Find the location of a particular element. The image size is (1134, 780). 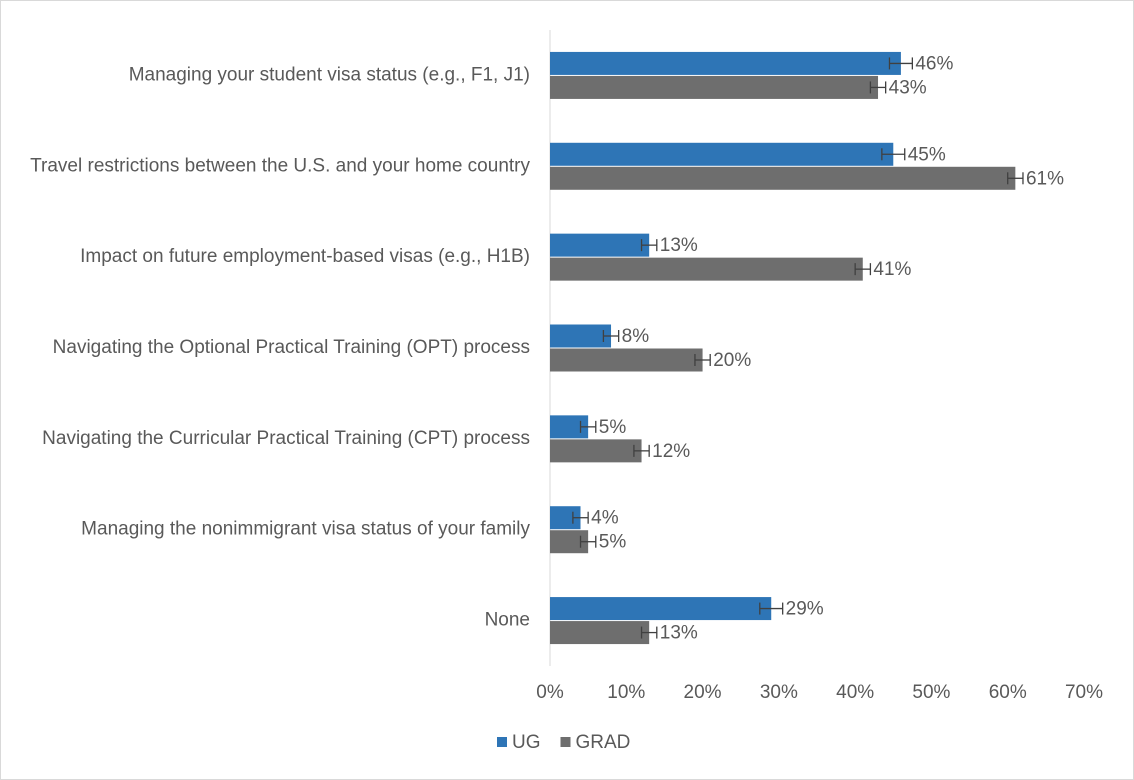

x-tick-label: 0% is located at coordinates (550, 692).